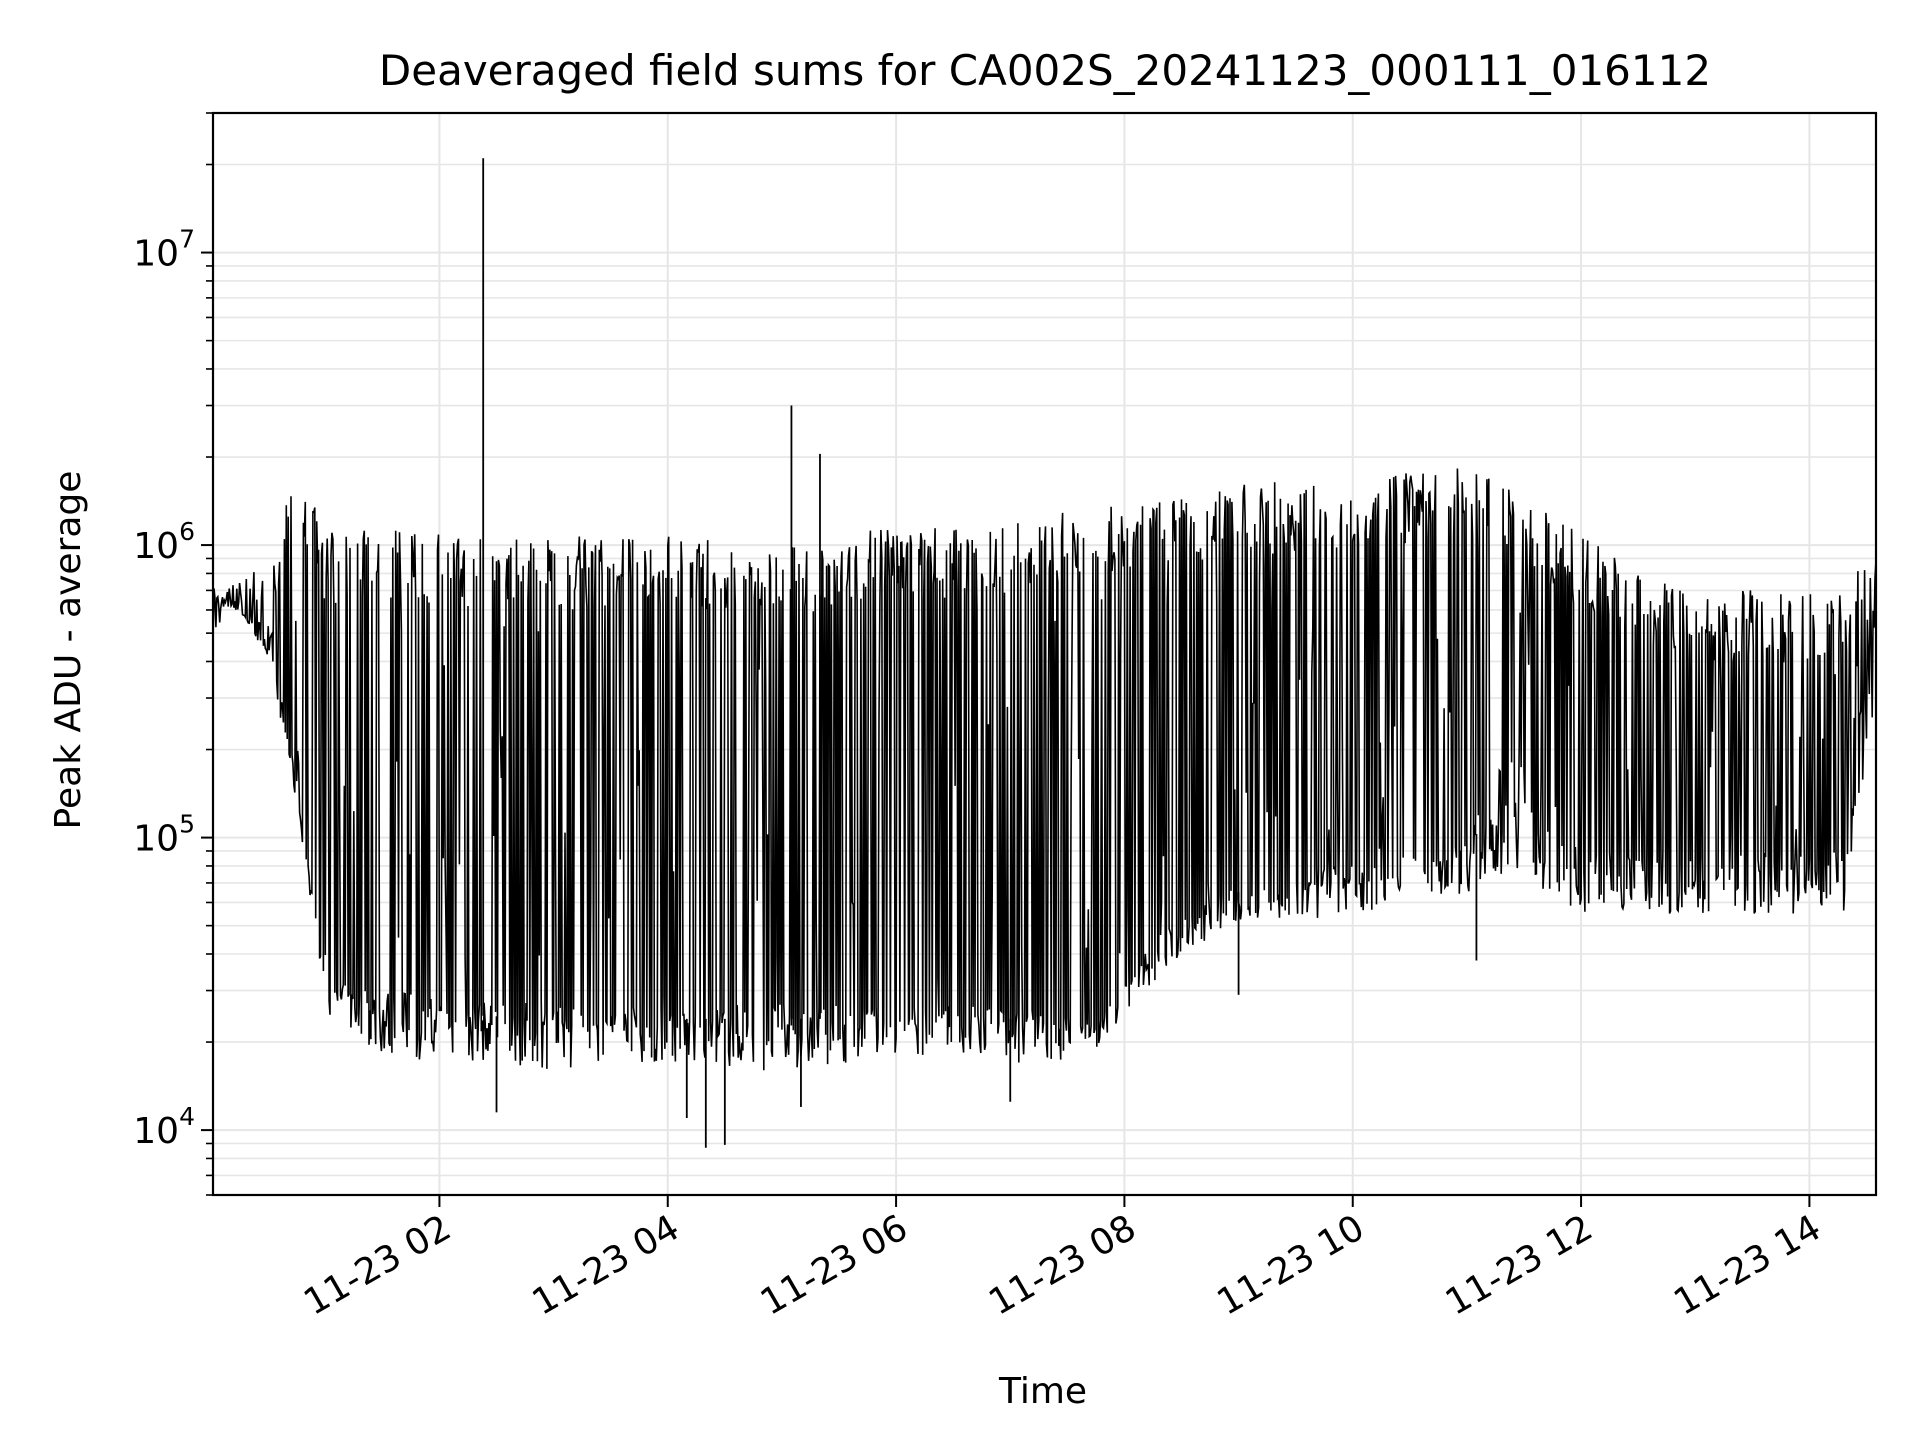 The width and height of the screenshot is (1920, 1440). I want to click on x-tick-label: 11-23 06, so click(834, 1265).